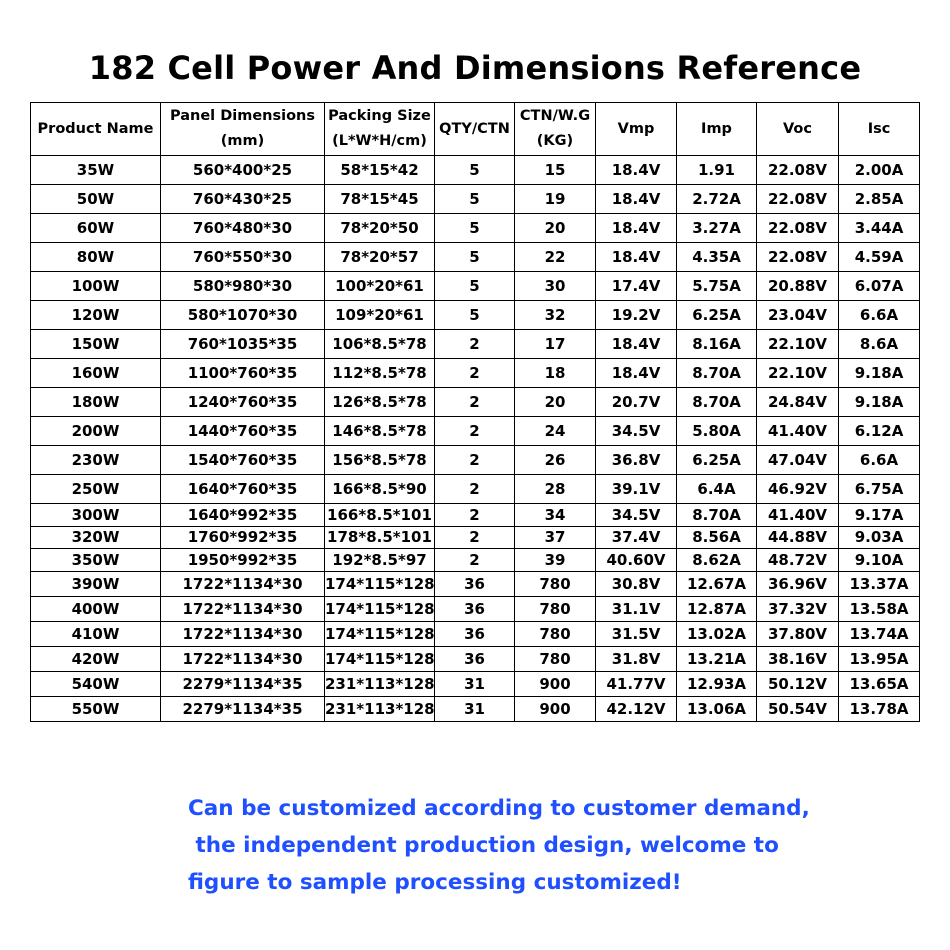 Image resolution: width=950 pixels, height=950 pixels. I want to click on isc-cell: 13.58A, so click(879, 608).